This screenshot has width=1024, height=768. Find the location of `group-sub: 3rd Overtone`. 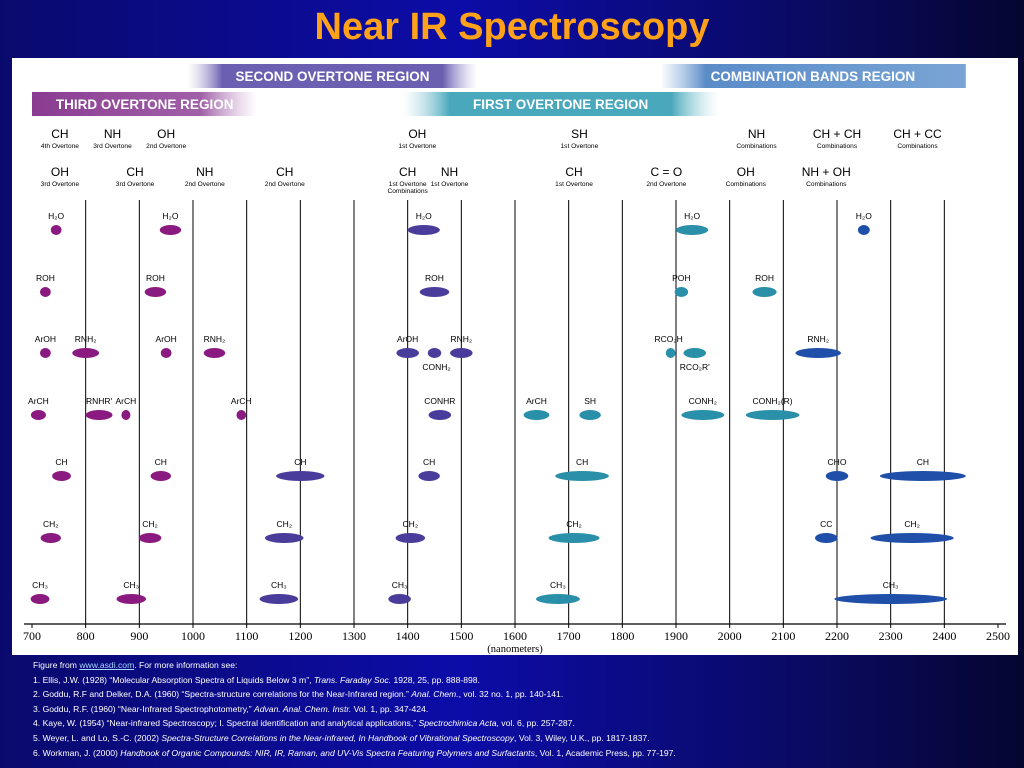

group-sub: 3rd Overtone is located at coordinates (135, 184).